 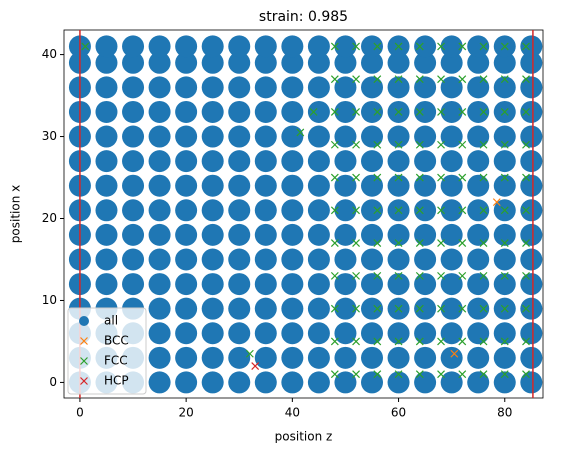 I want to click on y-tick-label: 30, so click(x=49, y=136).